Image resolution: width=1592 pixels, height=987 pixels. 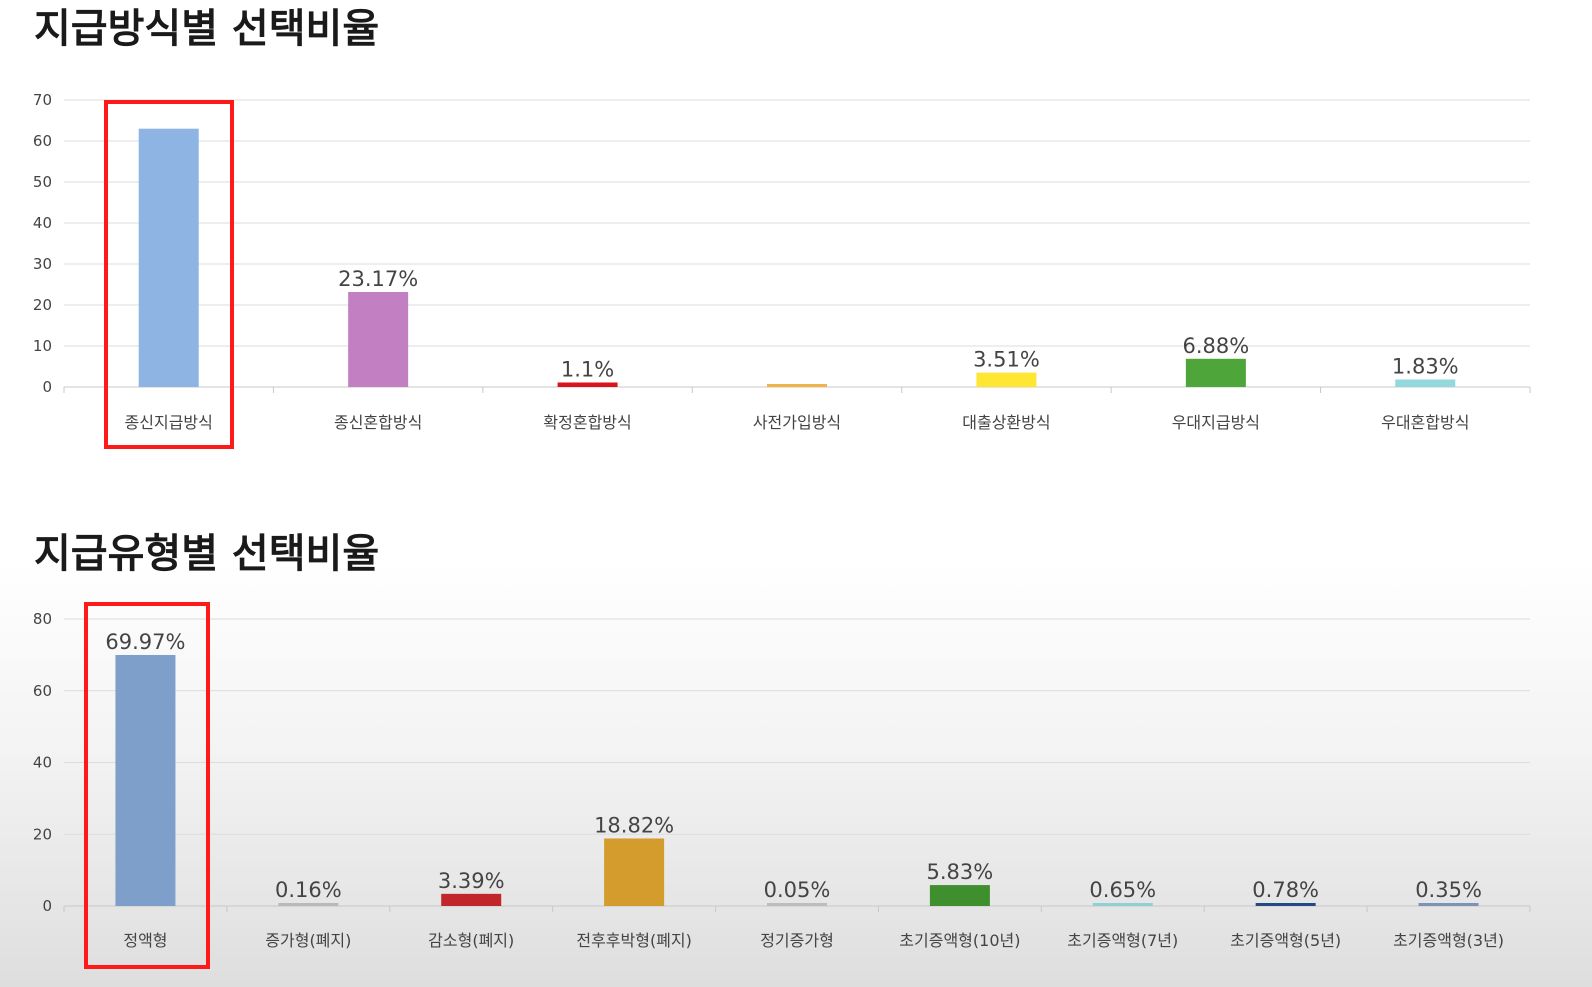 What do you see at coordinates (1448, 890) in the screenshot?
I see `data-label: 0.35%` at bounding box center [1448, 890].